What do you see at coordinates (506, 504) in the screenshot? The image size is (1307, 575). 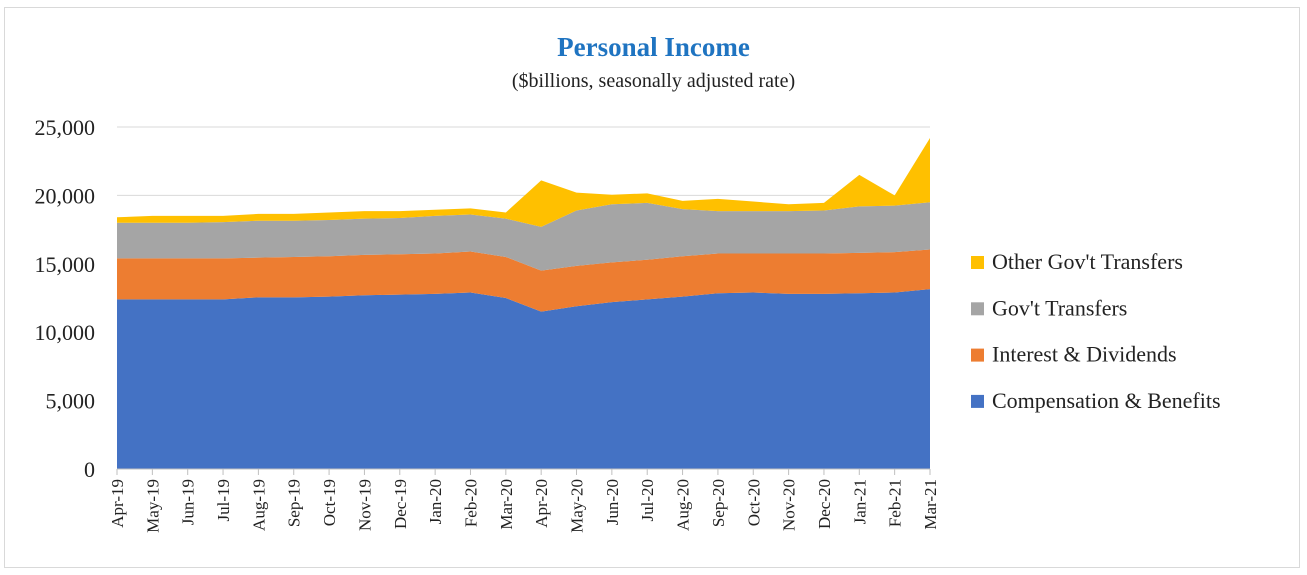 I see `x-tick-label: Mar-20` at bounding box center [506, 504].